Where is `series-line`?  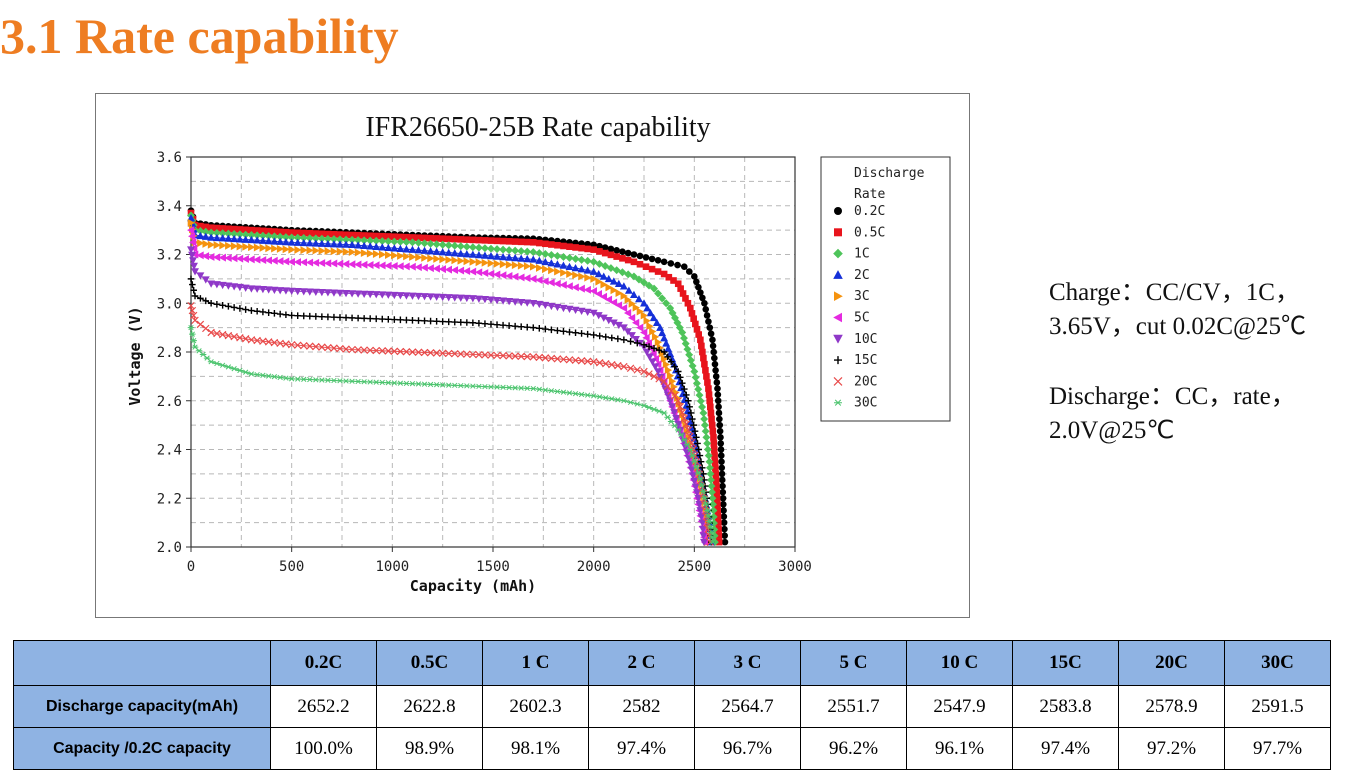 series-line is located at coordinates (452, 435).